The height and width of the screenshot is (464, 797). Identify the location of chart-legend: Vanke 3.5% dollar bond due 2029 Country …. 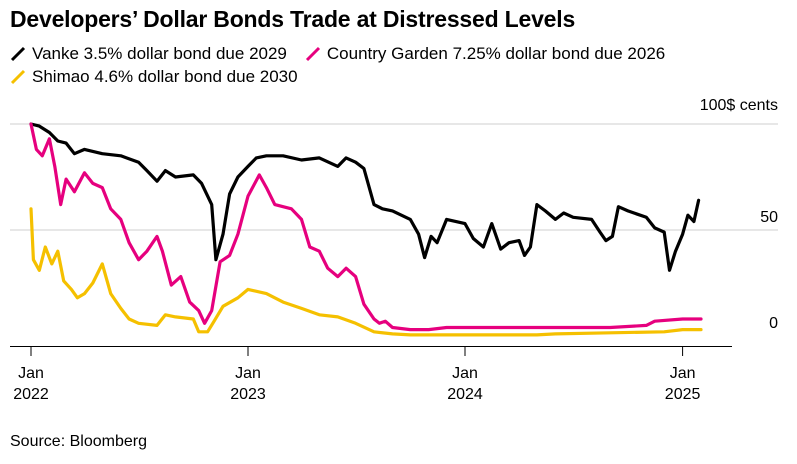
(395, 65).